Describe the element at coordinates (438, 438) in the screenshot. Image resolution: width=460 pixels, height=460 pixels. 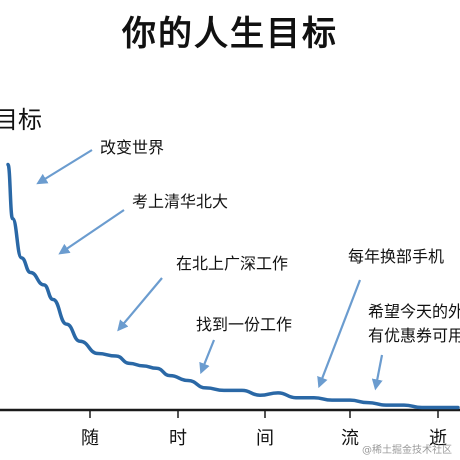
I see `x-tick-label: 逝` at that location.